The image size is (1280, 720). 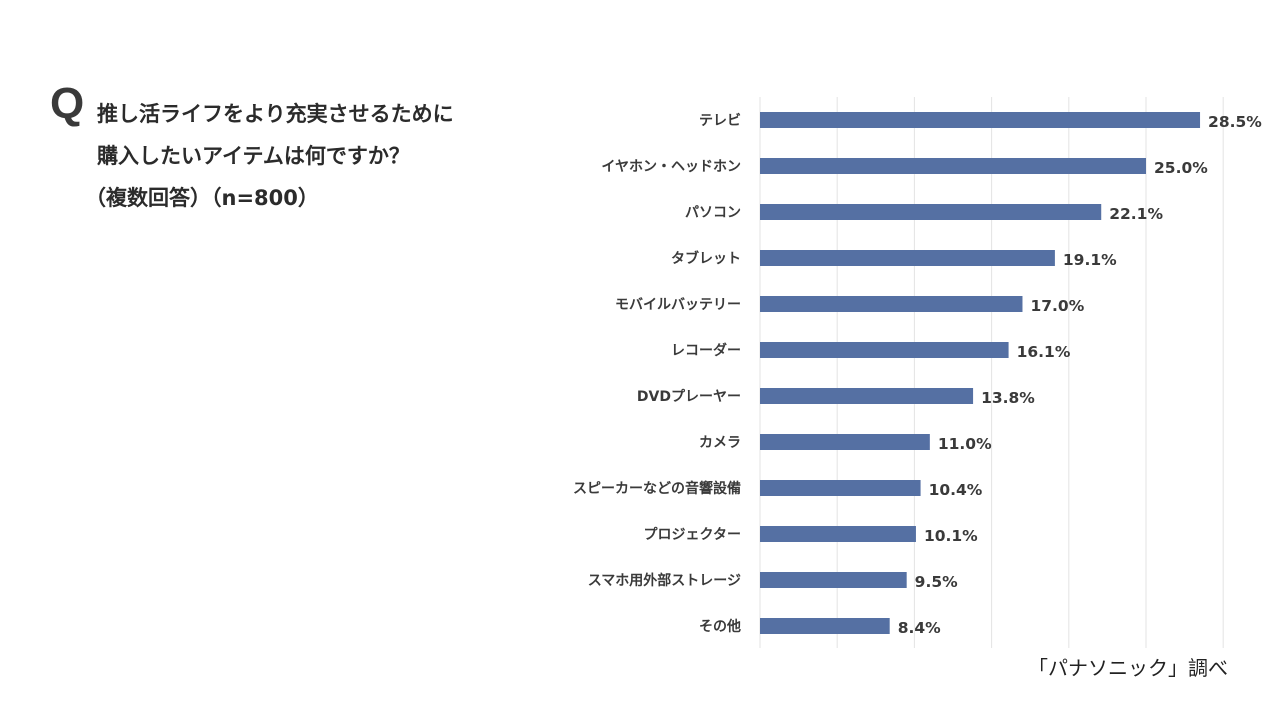 What do you see at coordinates (1128, 668) in the screenshot?
I see `source-credit: 「パナソニック」調べ` at bounding box center [1128, 668].